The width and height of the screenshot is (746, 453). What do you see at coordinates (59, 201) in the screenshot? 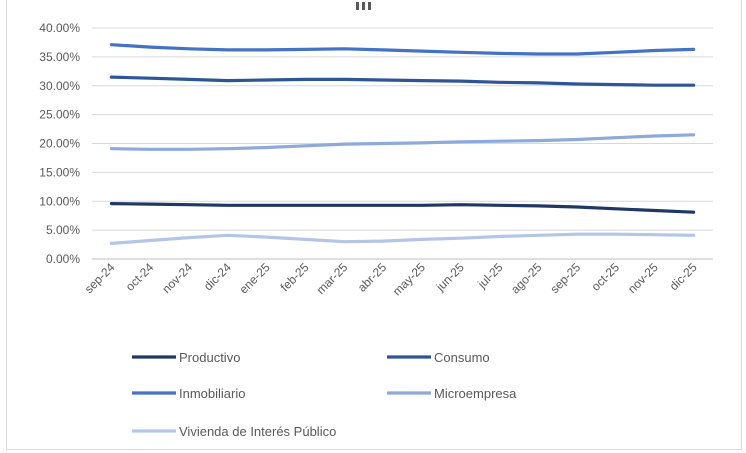
I see `y-tick-label: 10.00%` at bounding box center [59, 201].